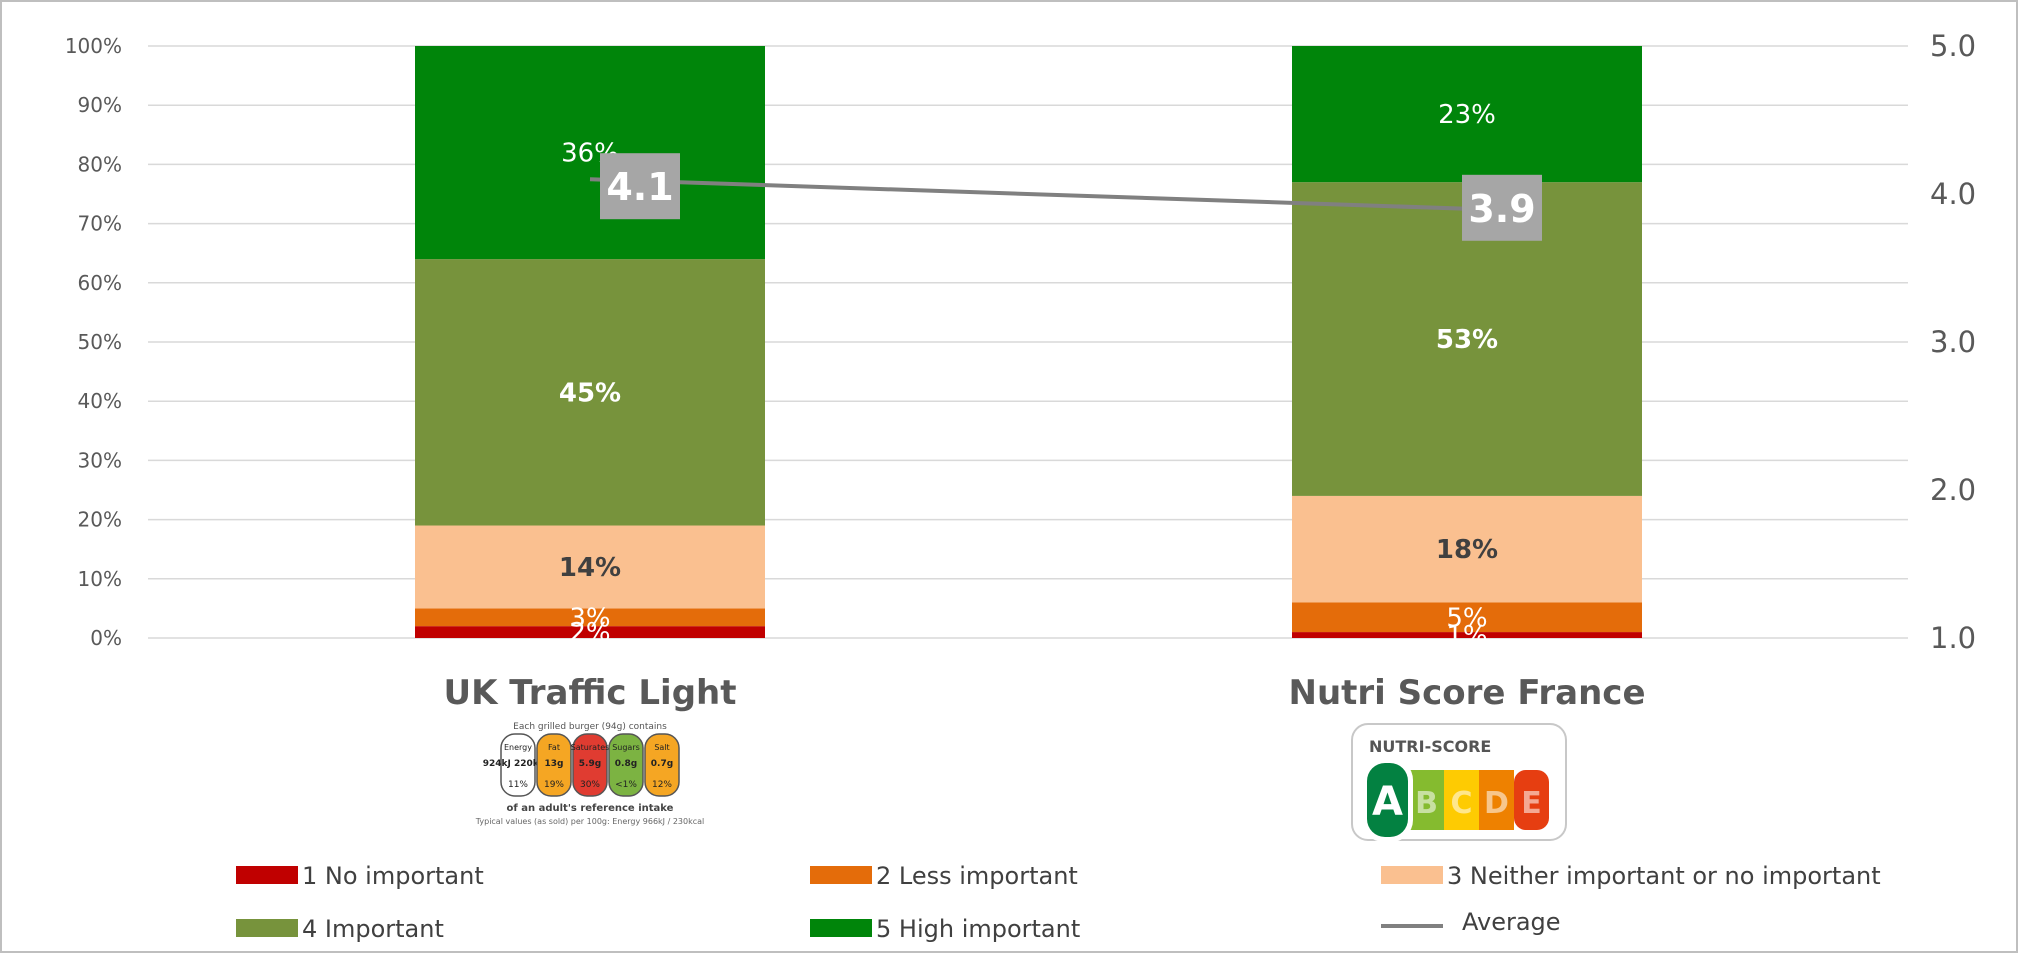 The width and height of the screenshot is (2018, 953). I want to click on y-left-tick-label: 60%, so click(100, 283).